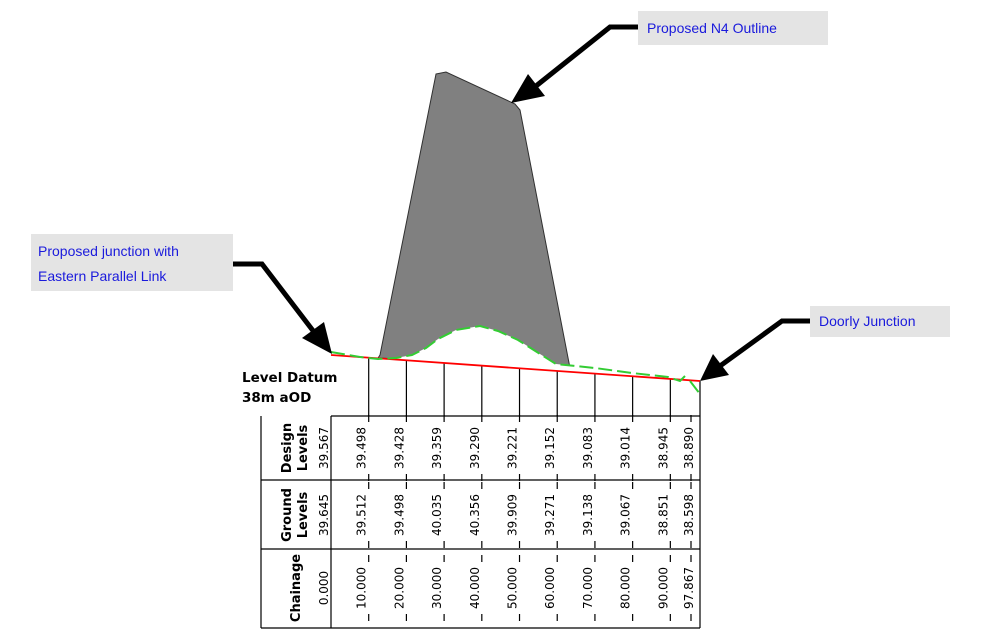  Describe the element at coordinates (550, 588) in the screenshot. I see `chainage-value: 60.000` at that location.